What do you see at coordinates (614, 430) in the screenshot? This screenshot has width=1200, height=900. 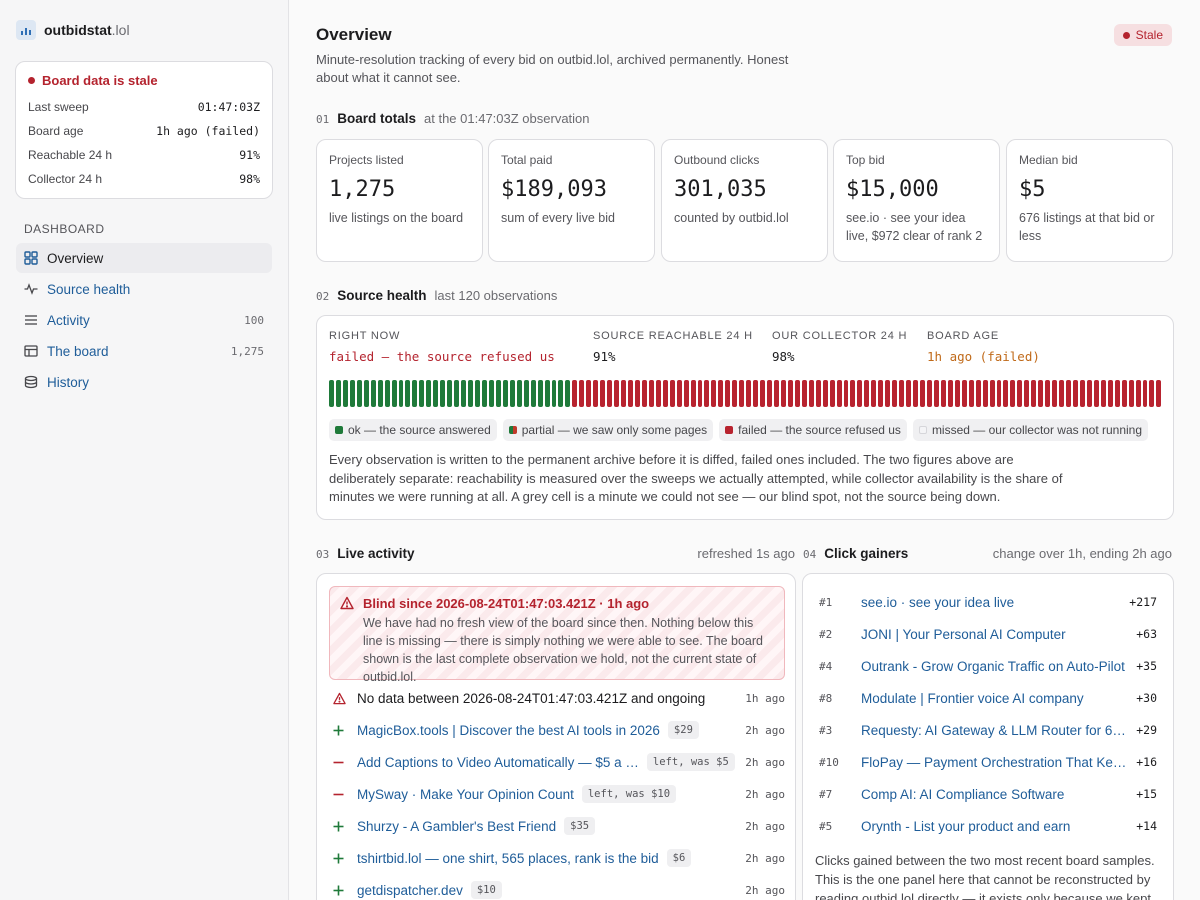 I see `legend-label: partial — we saw only some pages` at bounding box center [614, 430].